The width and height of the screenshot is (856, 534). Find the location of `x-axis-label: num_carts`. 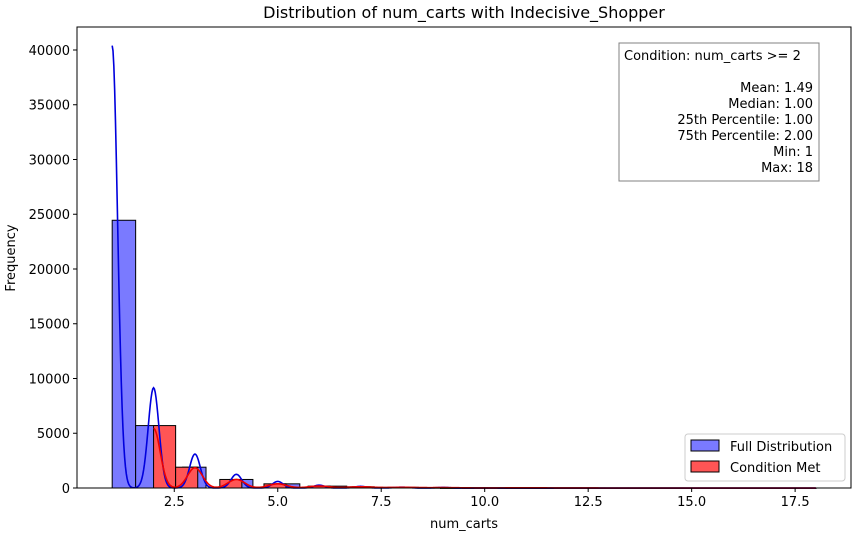

x-axis-label: num_carts is located at coordinates (464, 524).